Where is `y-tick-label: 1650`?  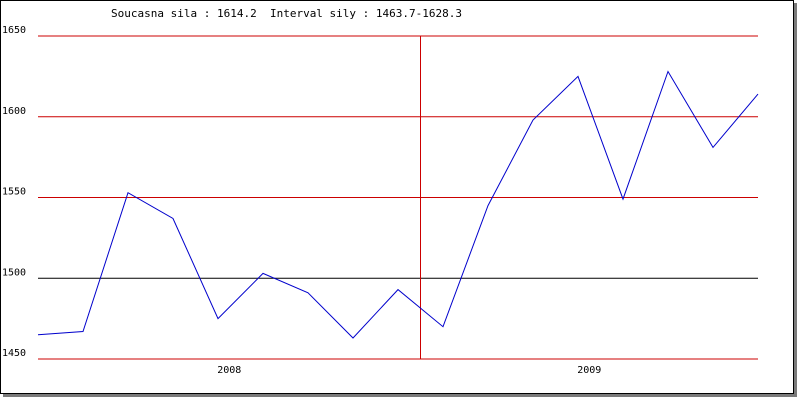
y-tick-label: 1650 is located at coordinates (14, 30).